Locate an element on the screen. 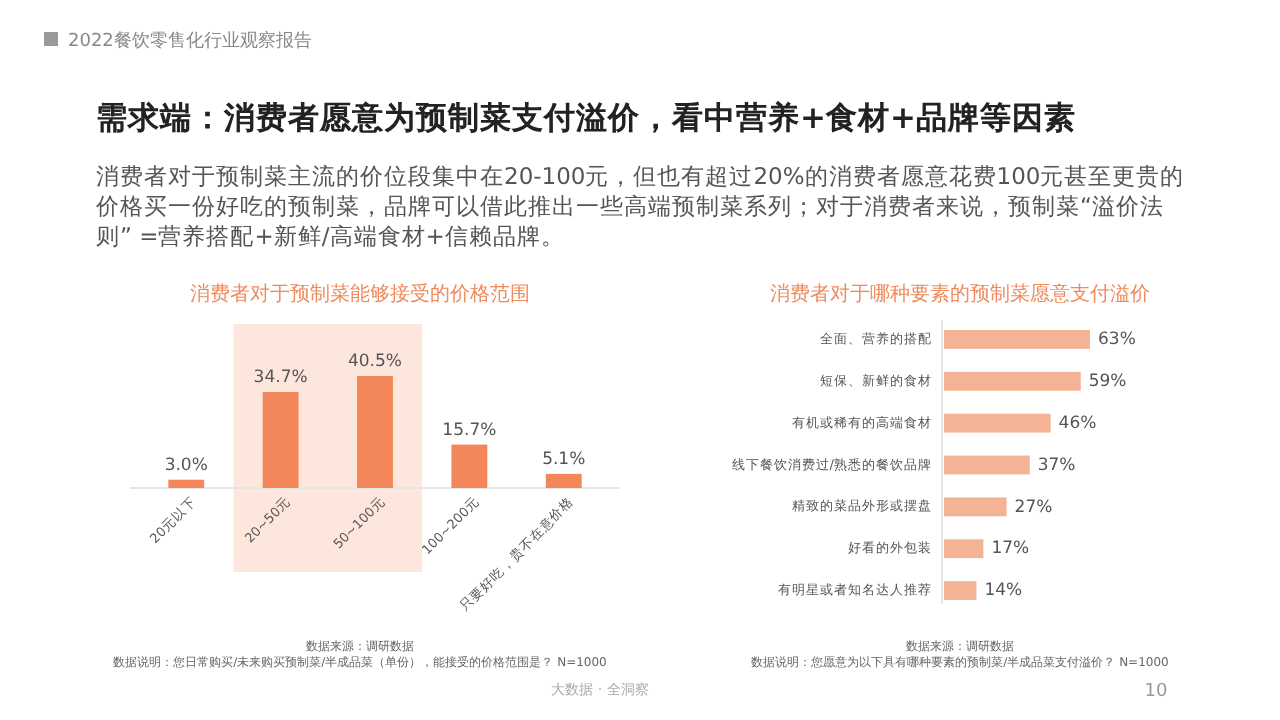 The width and height of the screenshot is (1280, 720). text: 10 is located at coordinates (1156, 692).